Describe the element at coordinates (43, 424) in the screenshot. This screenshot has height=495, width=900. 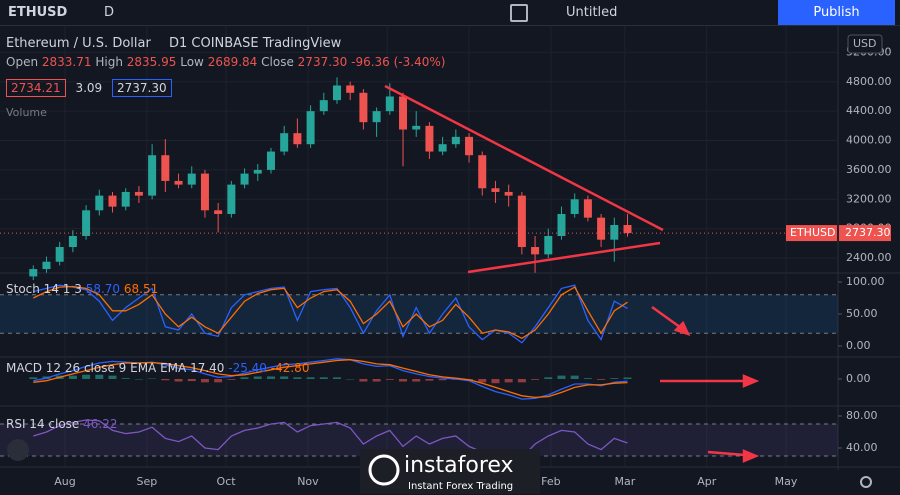
I see `indicator-title: RSI 14 close` at that location.